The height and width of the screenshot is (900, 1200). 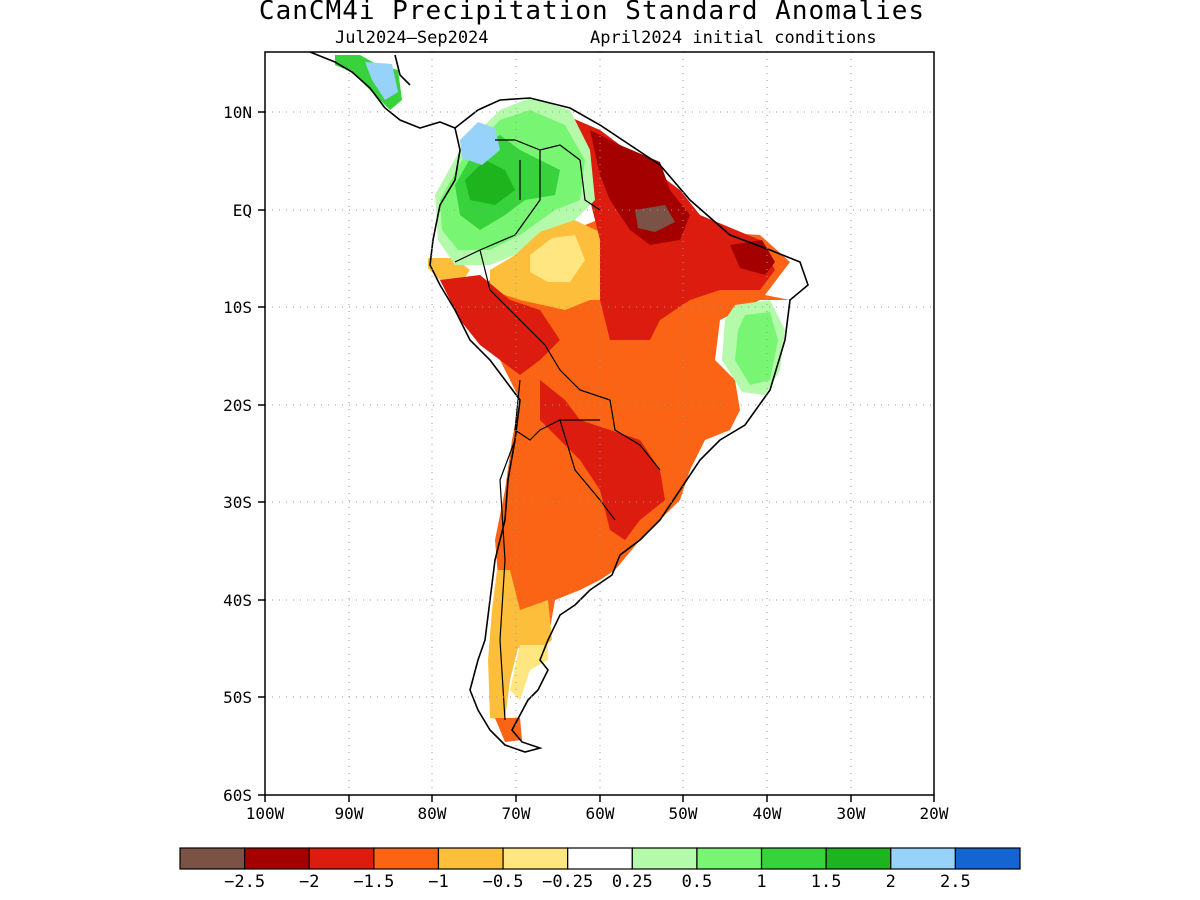 I want to click on lat-label: 30S, so click(x=237, y=502).